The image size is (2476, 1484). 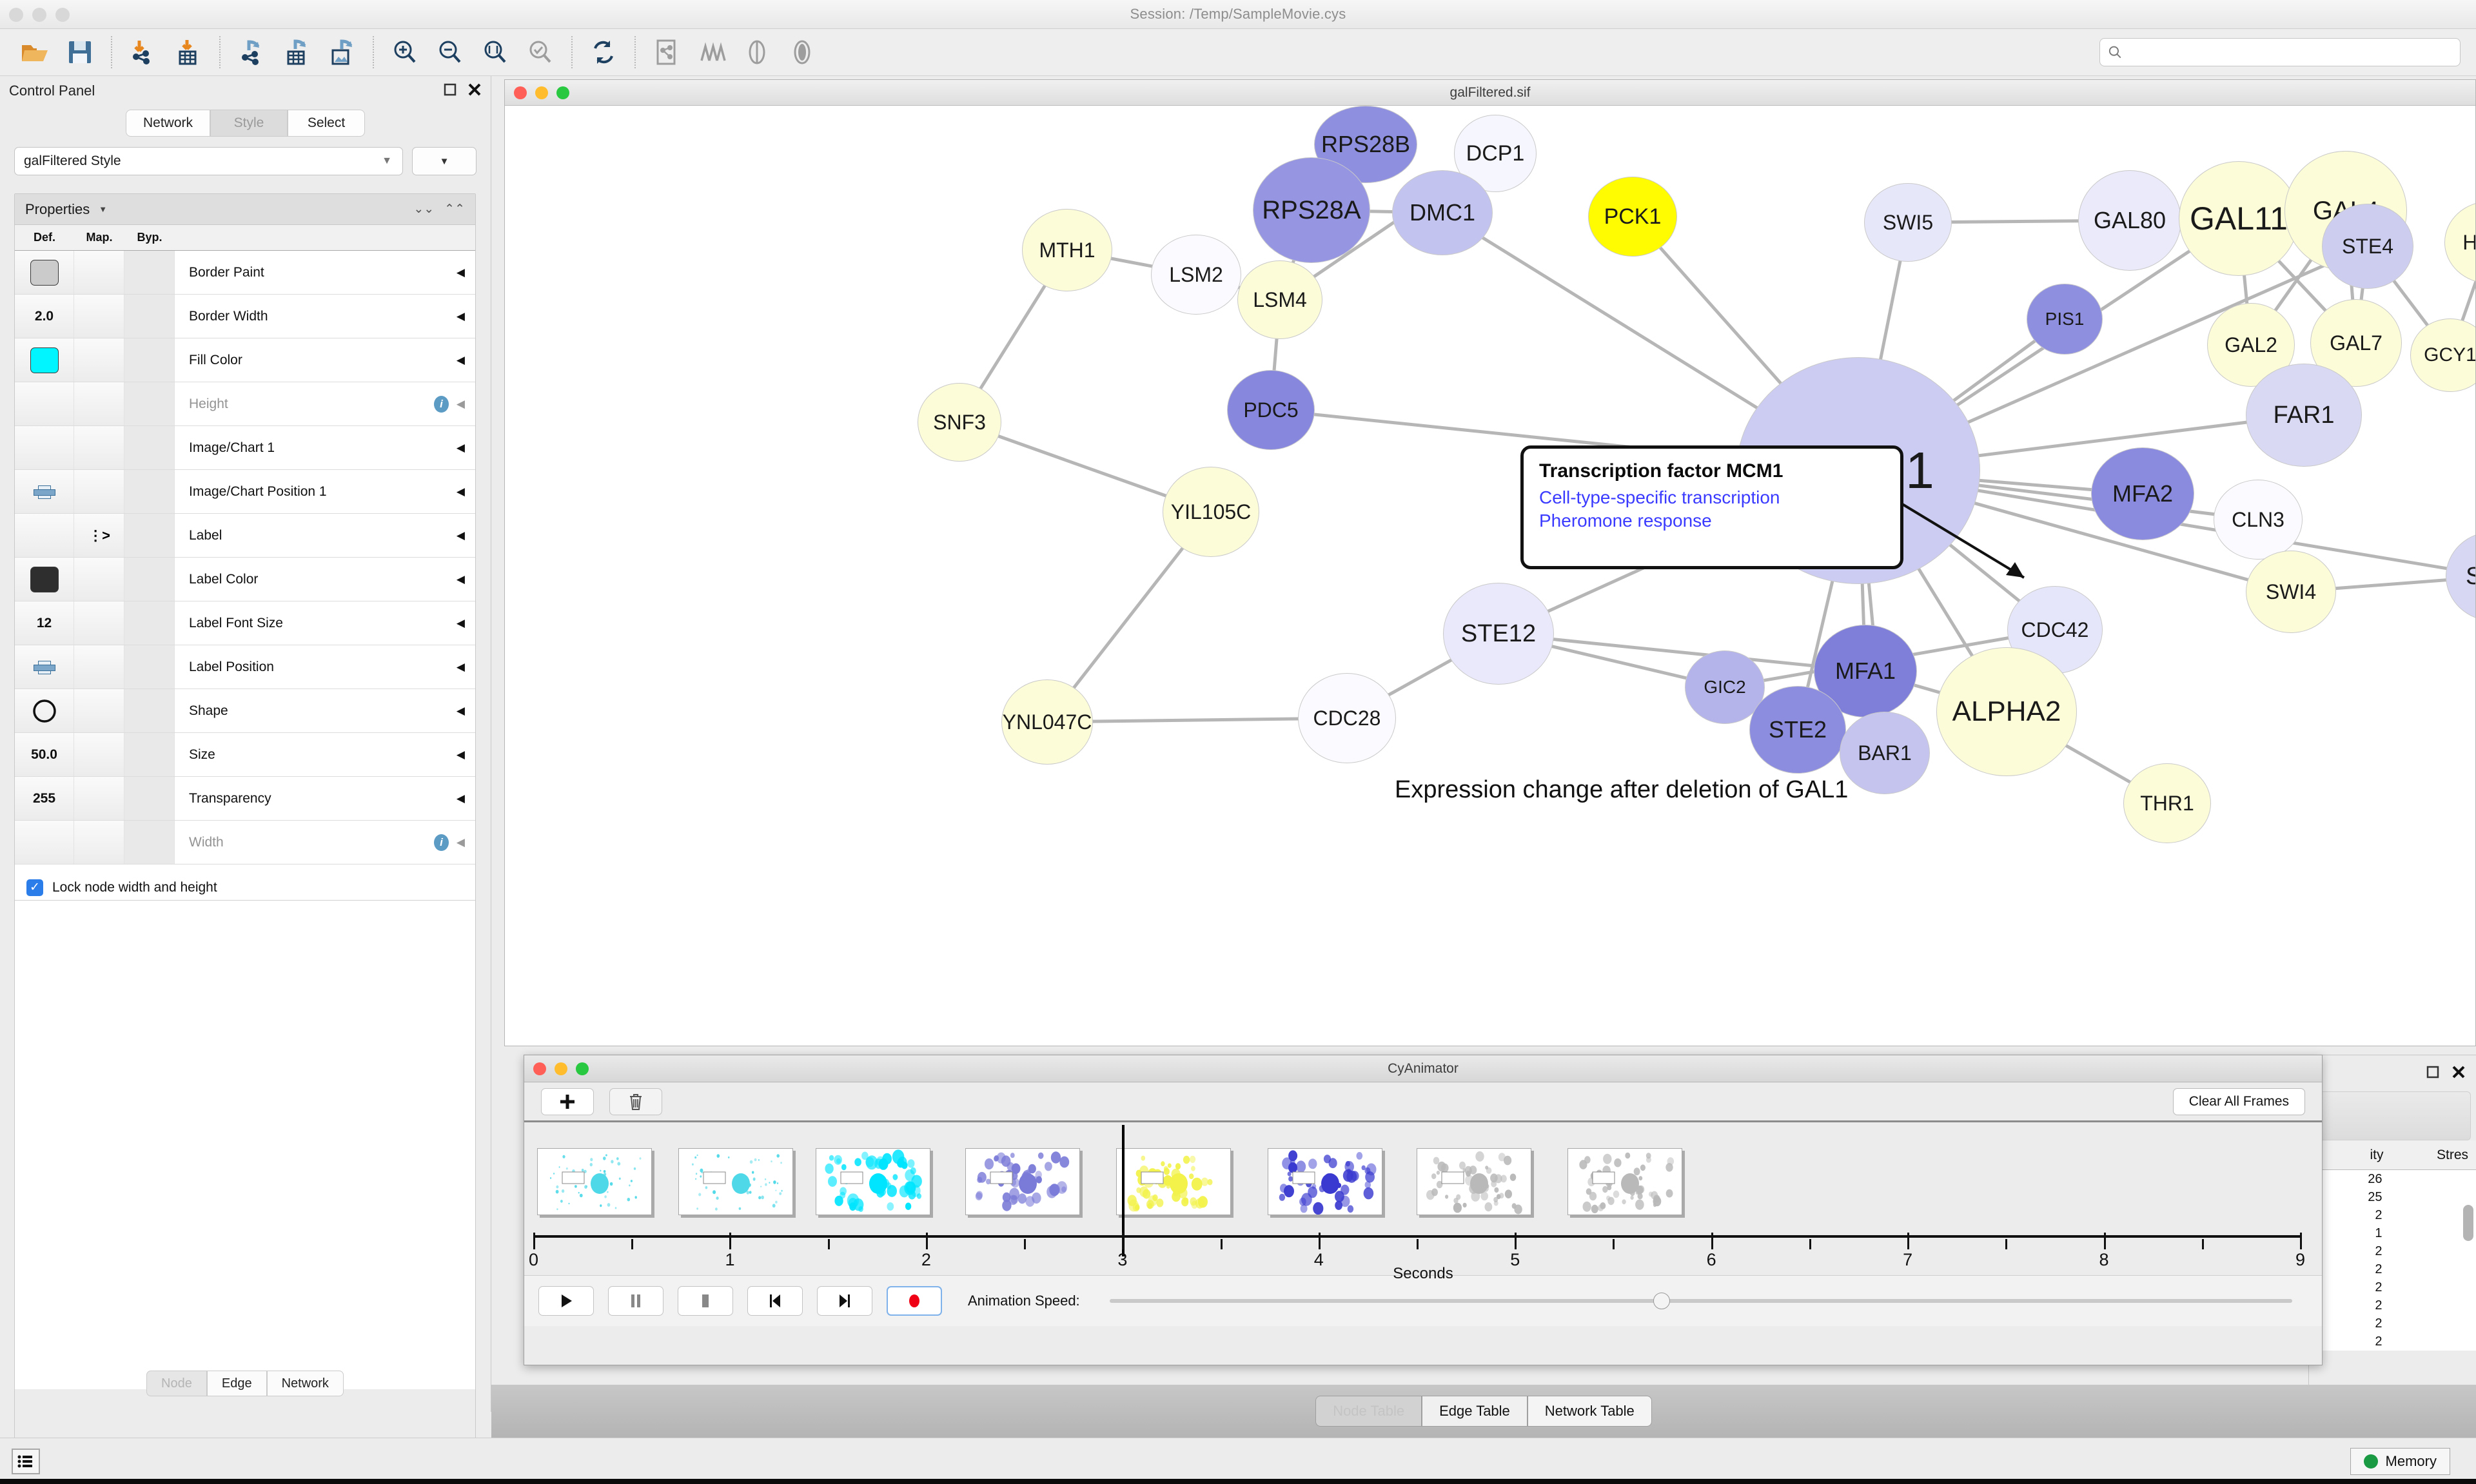 I want to click on network-node: LSM2, so click(x=1196, y=275).